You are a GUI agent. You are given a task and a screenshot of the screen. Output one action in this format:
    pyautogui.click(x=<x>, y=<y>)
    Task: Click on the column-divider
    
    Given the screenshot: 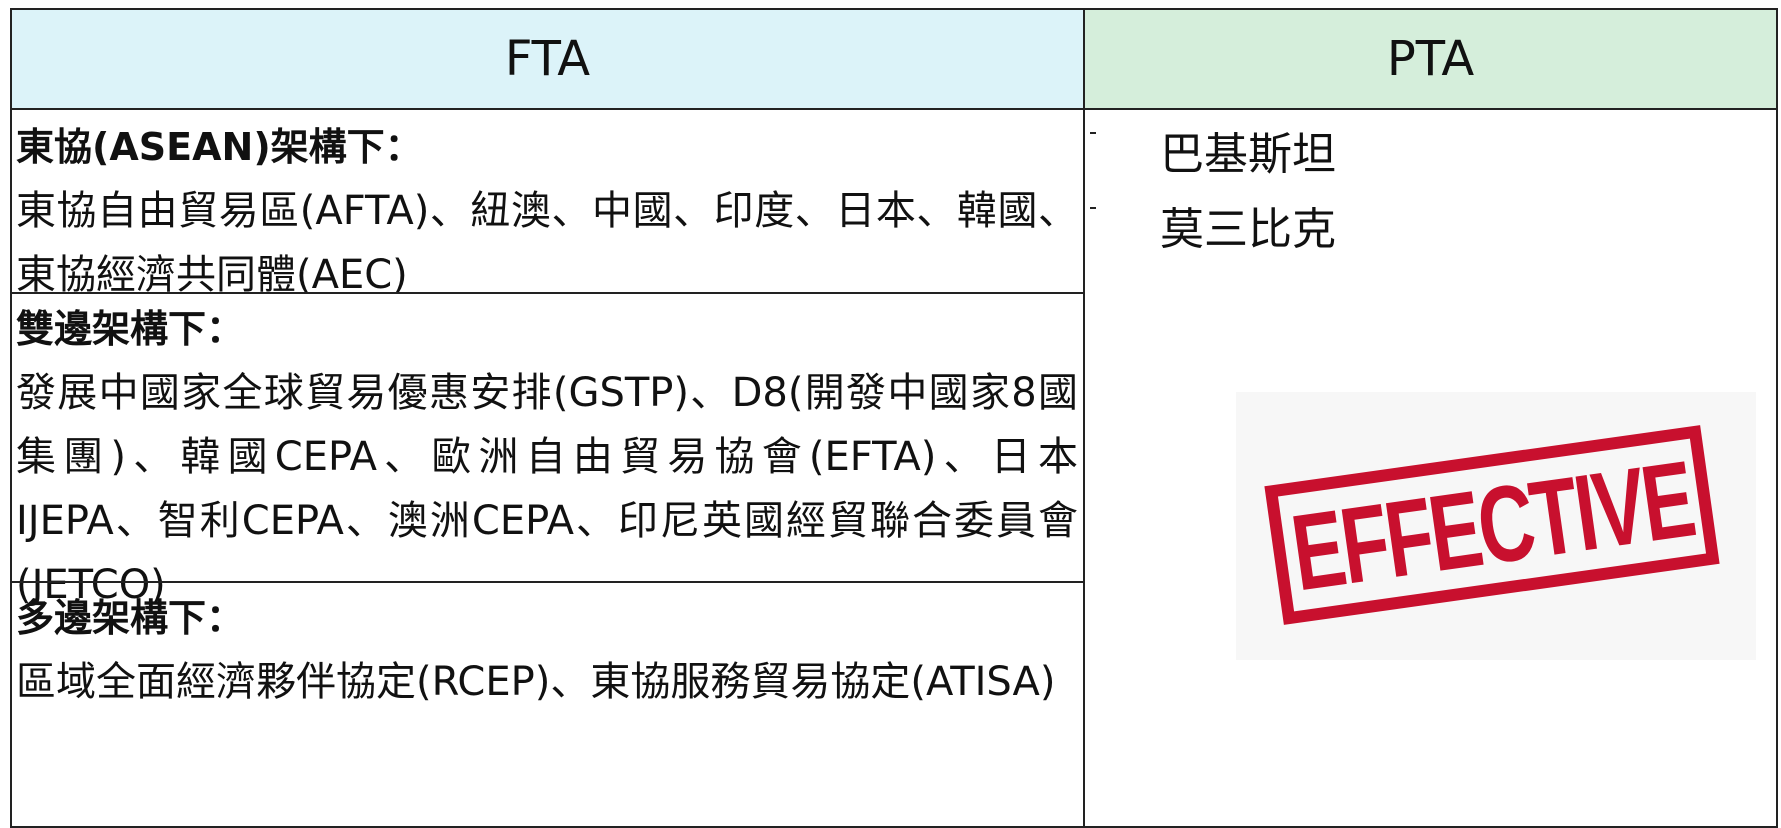 What is the action you would take?
    pyautogui.click(x=1084, y=468)
    